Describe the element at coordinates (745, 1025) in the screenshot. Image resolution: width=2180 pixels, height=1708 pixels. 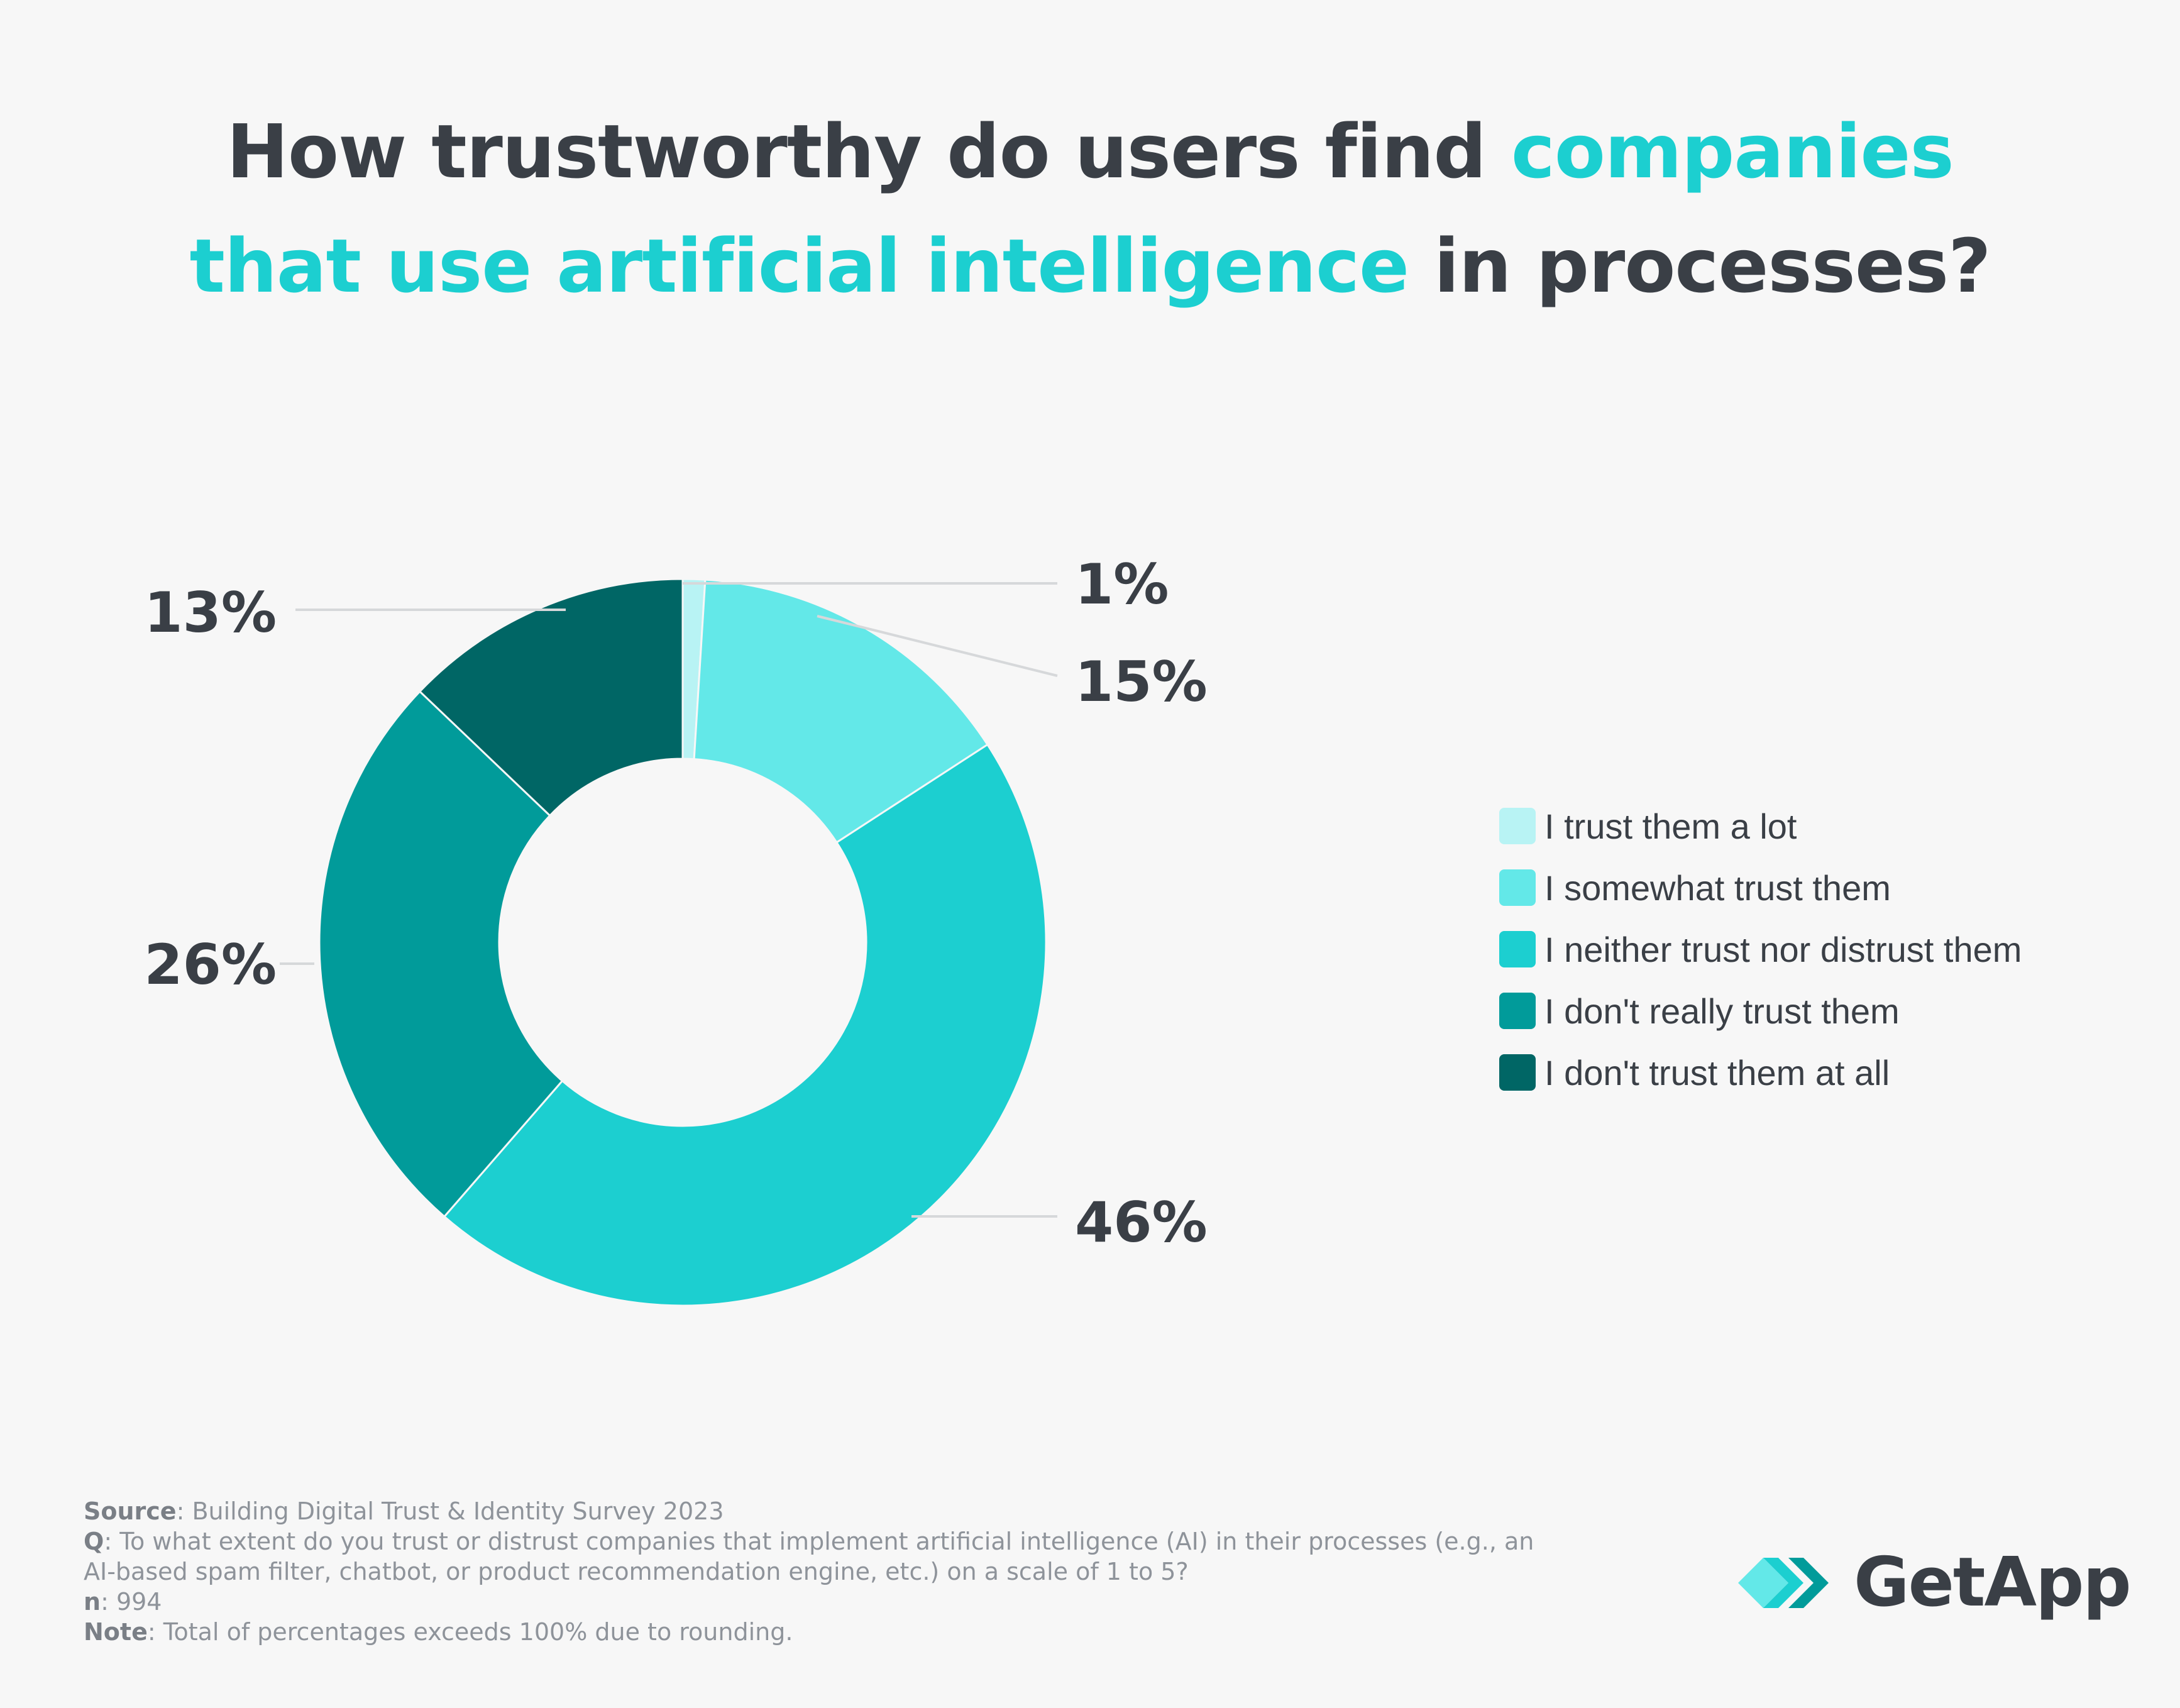
I see `slice-neither` at that location.